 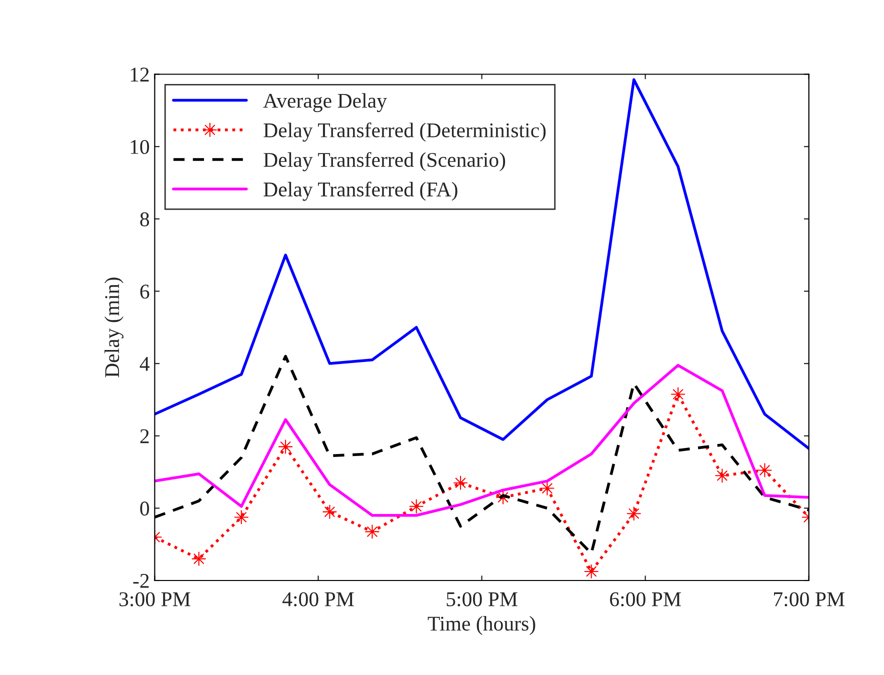 What do you see at coordinates (145, 364) in the screenshot?
I see `y-tick-label: 4` at bounding box center [145, 364].